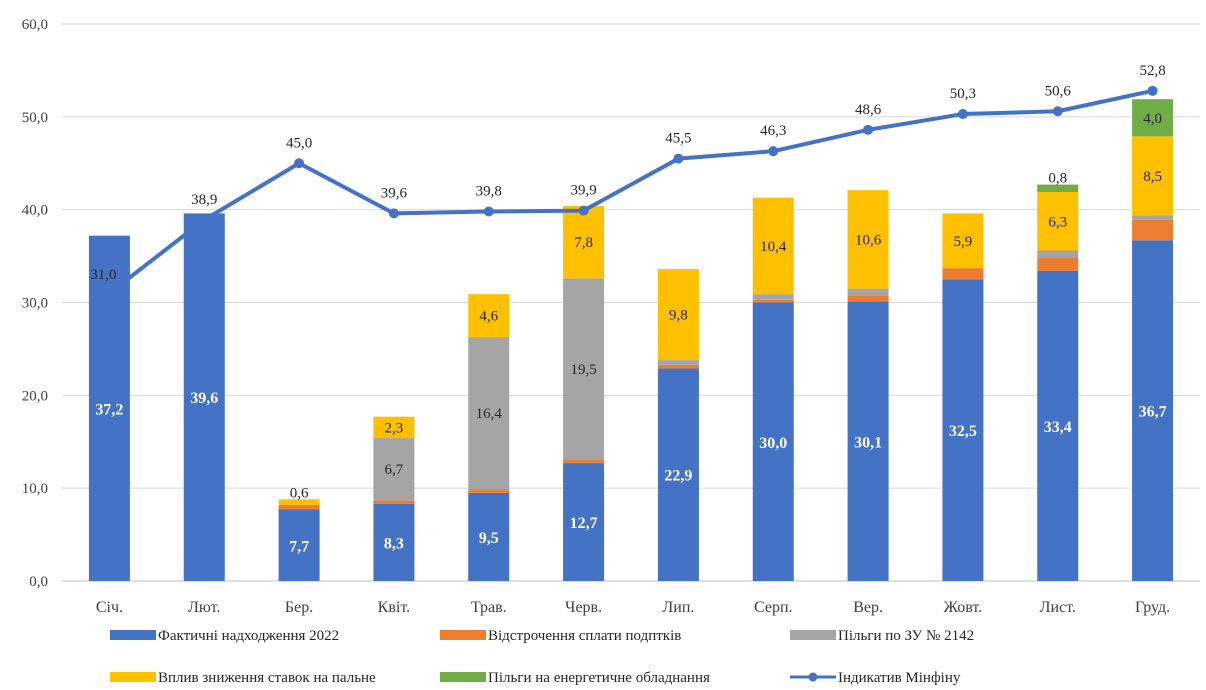 The height and width of the screenshot is (690, 1206). I want to click on bar-data-label: 36,7, so click(1153, 412).